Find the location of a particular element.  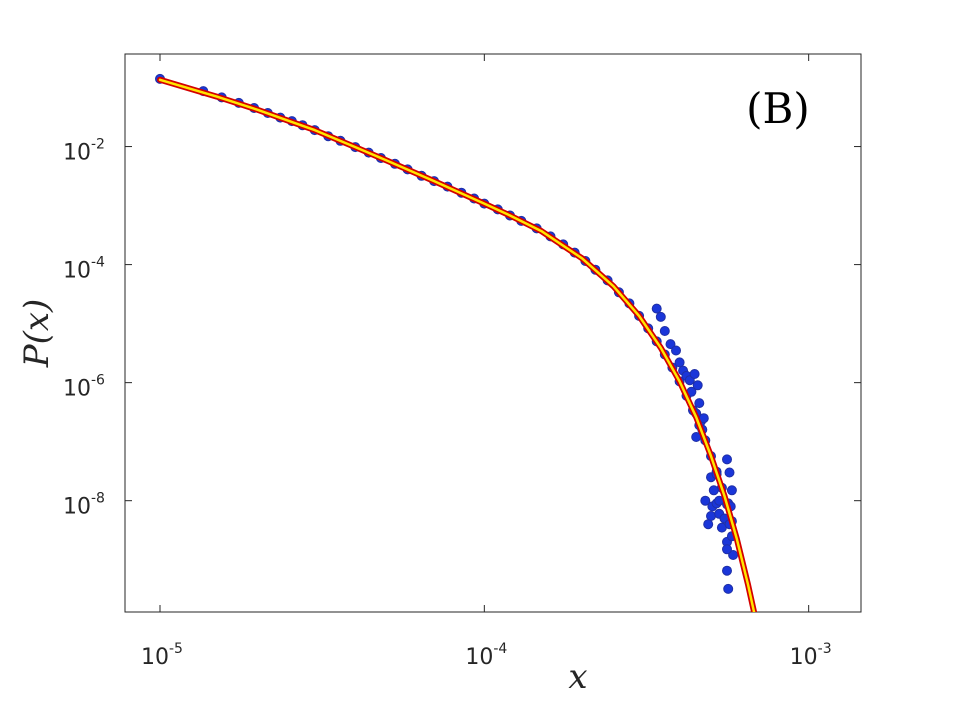

y-tick-label: 10⁻⁸ is located at coordinates (84, 505).